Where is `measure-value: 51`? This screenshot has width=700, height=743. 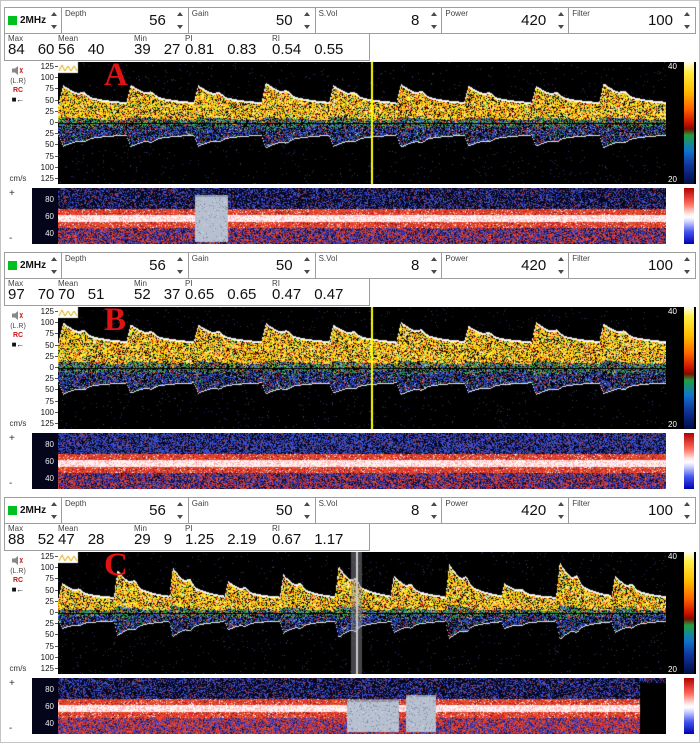 measure-value: 51 is located at coordinates (96, 294).